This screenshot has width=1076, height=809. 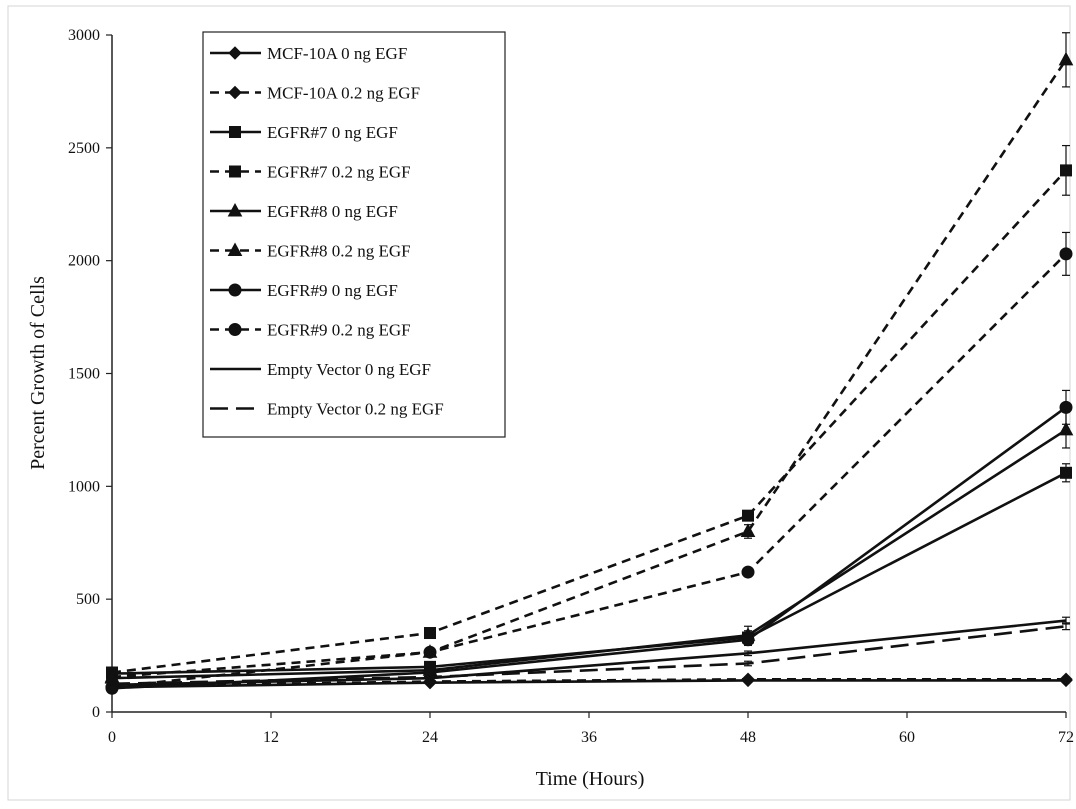 What do you see at coordinates (339, 172) in the screenshot?
I see `legend-label: EGFR#7 0.2 ng EGF` at bounding box center [339, 172].